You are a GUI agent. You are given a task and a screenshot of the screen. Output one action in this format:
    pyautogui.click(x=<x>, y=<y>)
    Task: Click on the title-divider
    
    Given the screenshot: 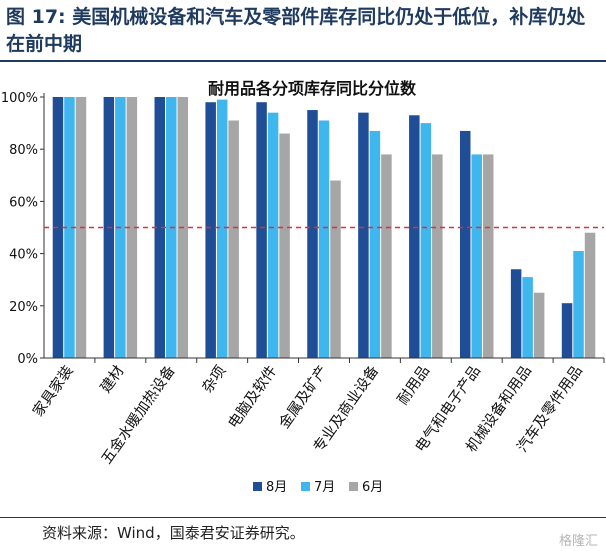 What is the action you would take?
    pyautogui.click(x=303, y=61)
    